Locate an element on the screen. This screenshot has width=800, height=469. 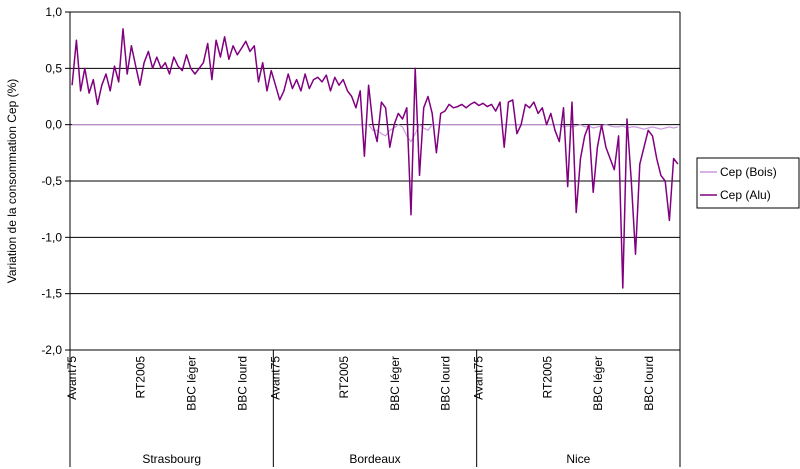
y-tick-label: -0,5 is located at coordinates (51, 181).